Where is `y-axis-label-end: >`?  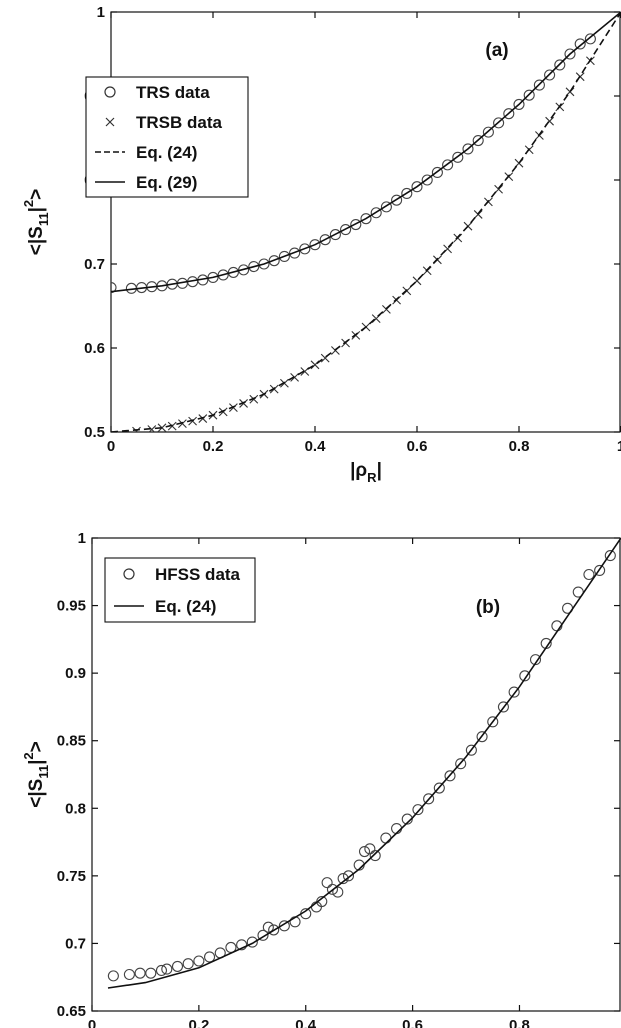
y-axis-label-end: > is located at coordinates (36, 746).